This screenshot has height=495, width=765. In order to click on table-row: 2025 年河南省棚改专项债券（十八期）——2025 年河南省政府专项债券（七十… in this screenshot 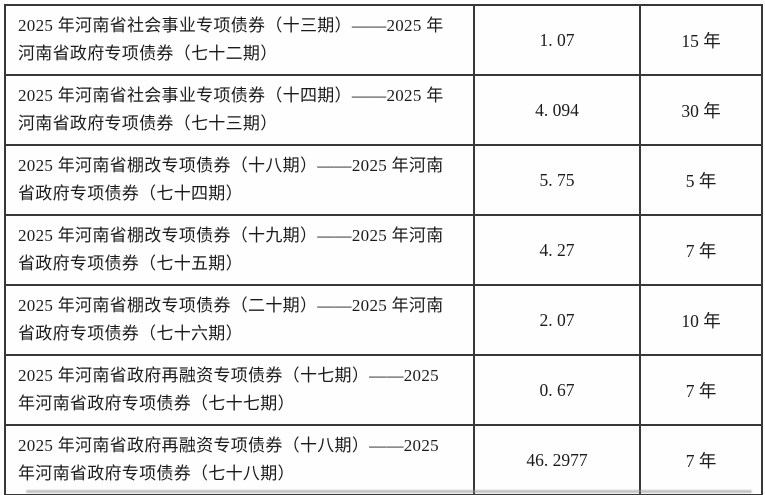, I will do `click(383, 180)`.